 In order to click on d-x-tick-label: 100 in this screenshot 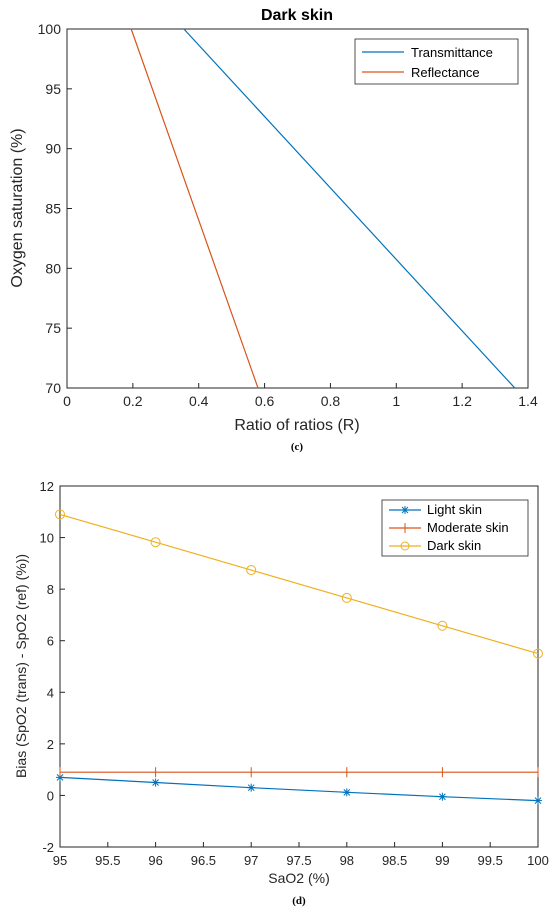, I will do `click(538, 860)`.